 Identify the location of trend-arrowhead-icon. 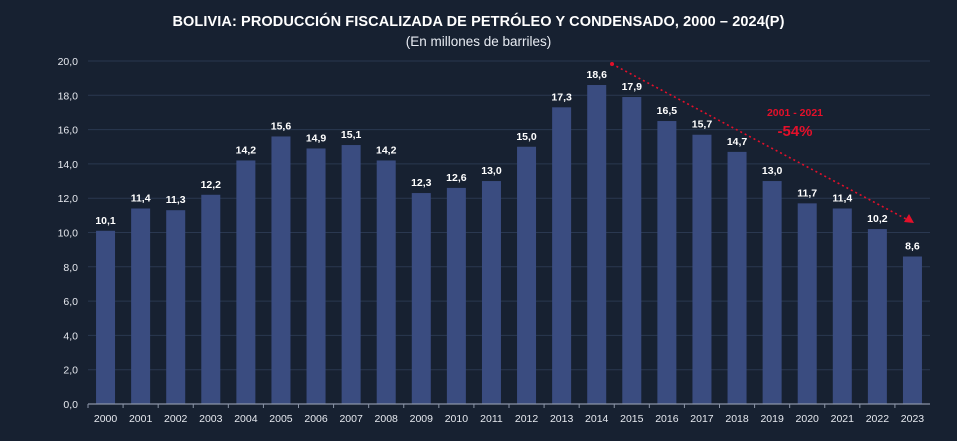
(909, 218).